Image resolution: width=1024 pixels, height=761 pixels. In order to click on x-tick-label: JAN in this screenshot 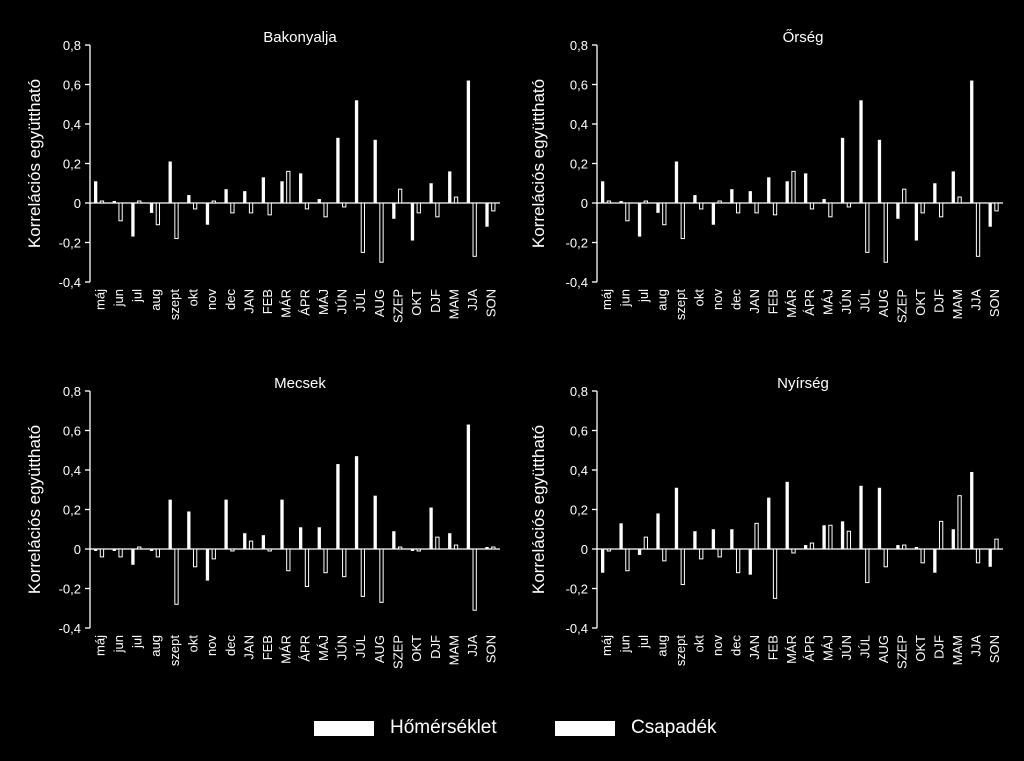, I will do `click(754, 301)`.